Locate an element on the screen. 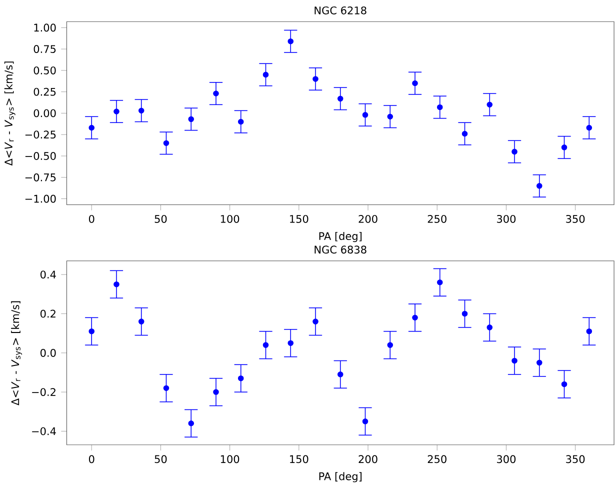 The image size is (615, 487). chart-title: NGC 6218 is located at coordinates (340, 10).